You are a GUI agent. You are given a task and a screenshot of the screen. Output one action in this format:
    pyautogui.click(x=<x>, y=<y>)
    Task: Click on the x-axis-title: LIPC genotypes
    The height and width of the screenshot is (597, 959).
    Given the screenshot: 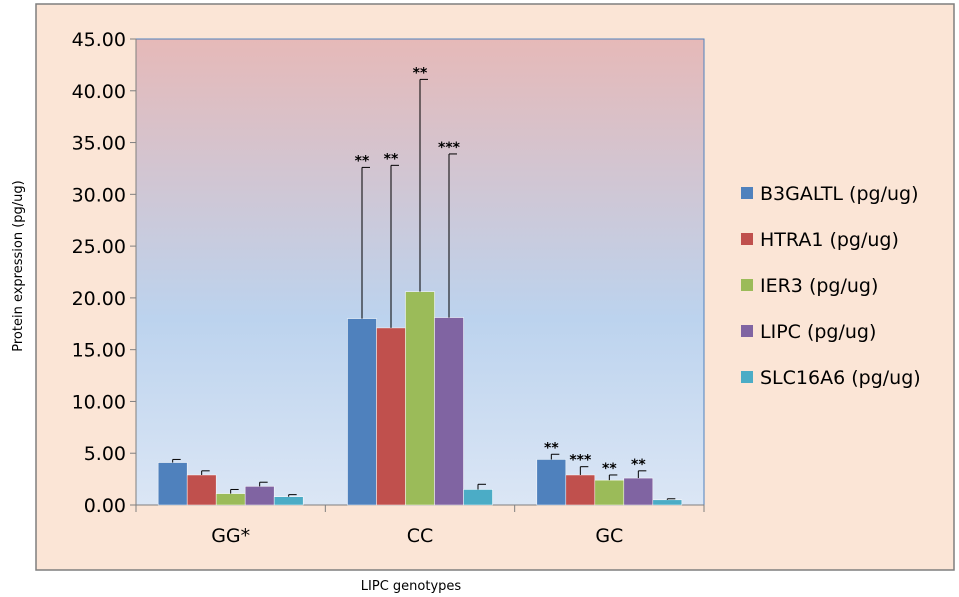 What is the action you would take?
    pyautogui.click(x=411, y=586)
    